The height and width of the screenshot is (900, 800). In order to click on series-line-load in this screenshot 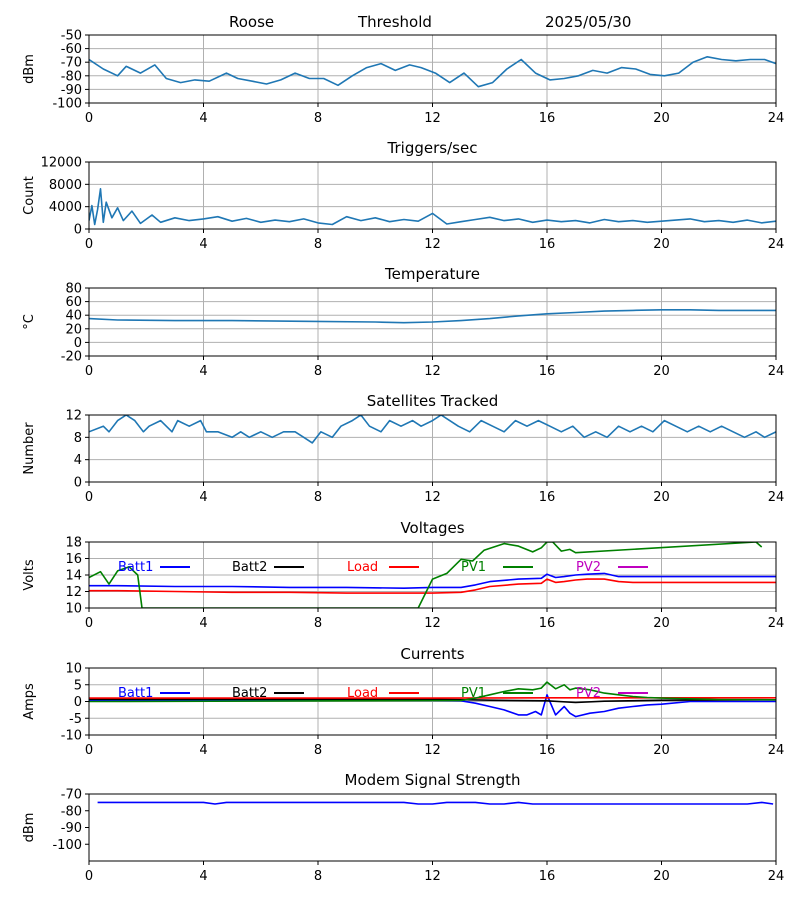, I will do `click(432, 586)`.